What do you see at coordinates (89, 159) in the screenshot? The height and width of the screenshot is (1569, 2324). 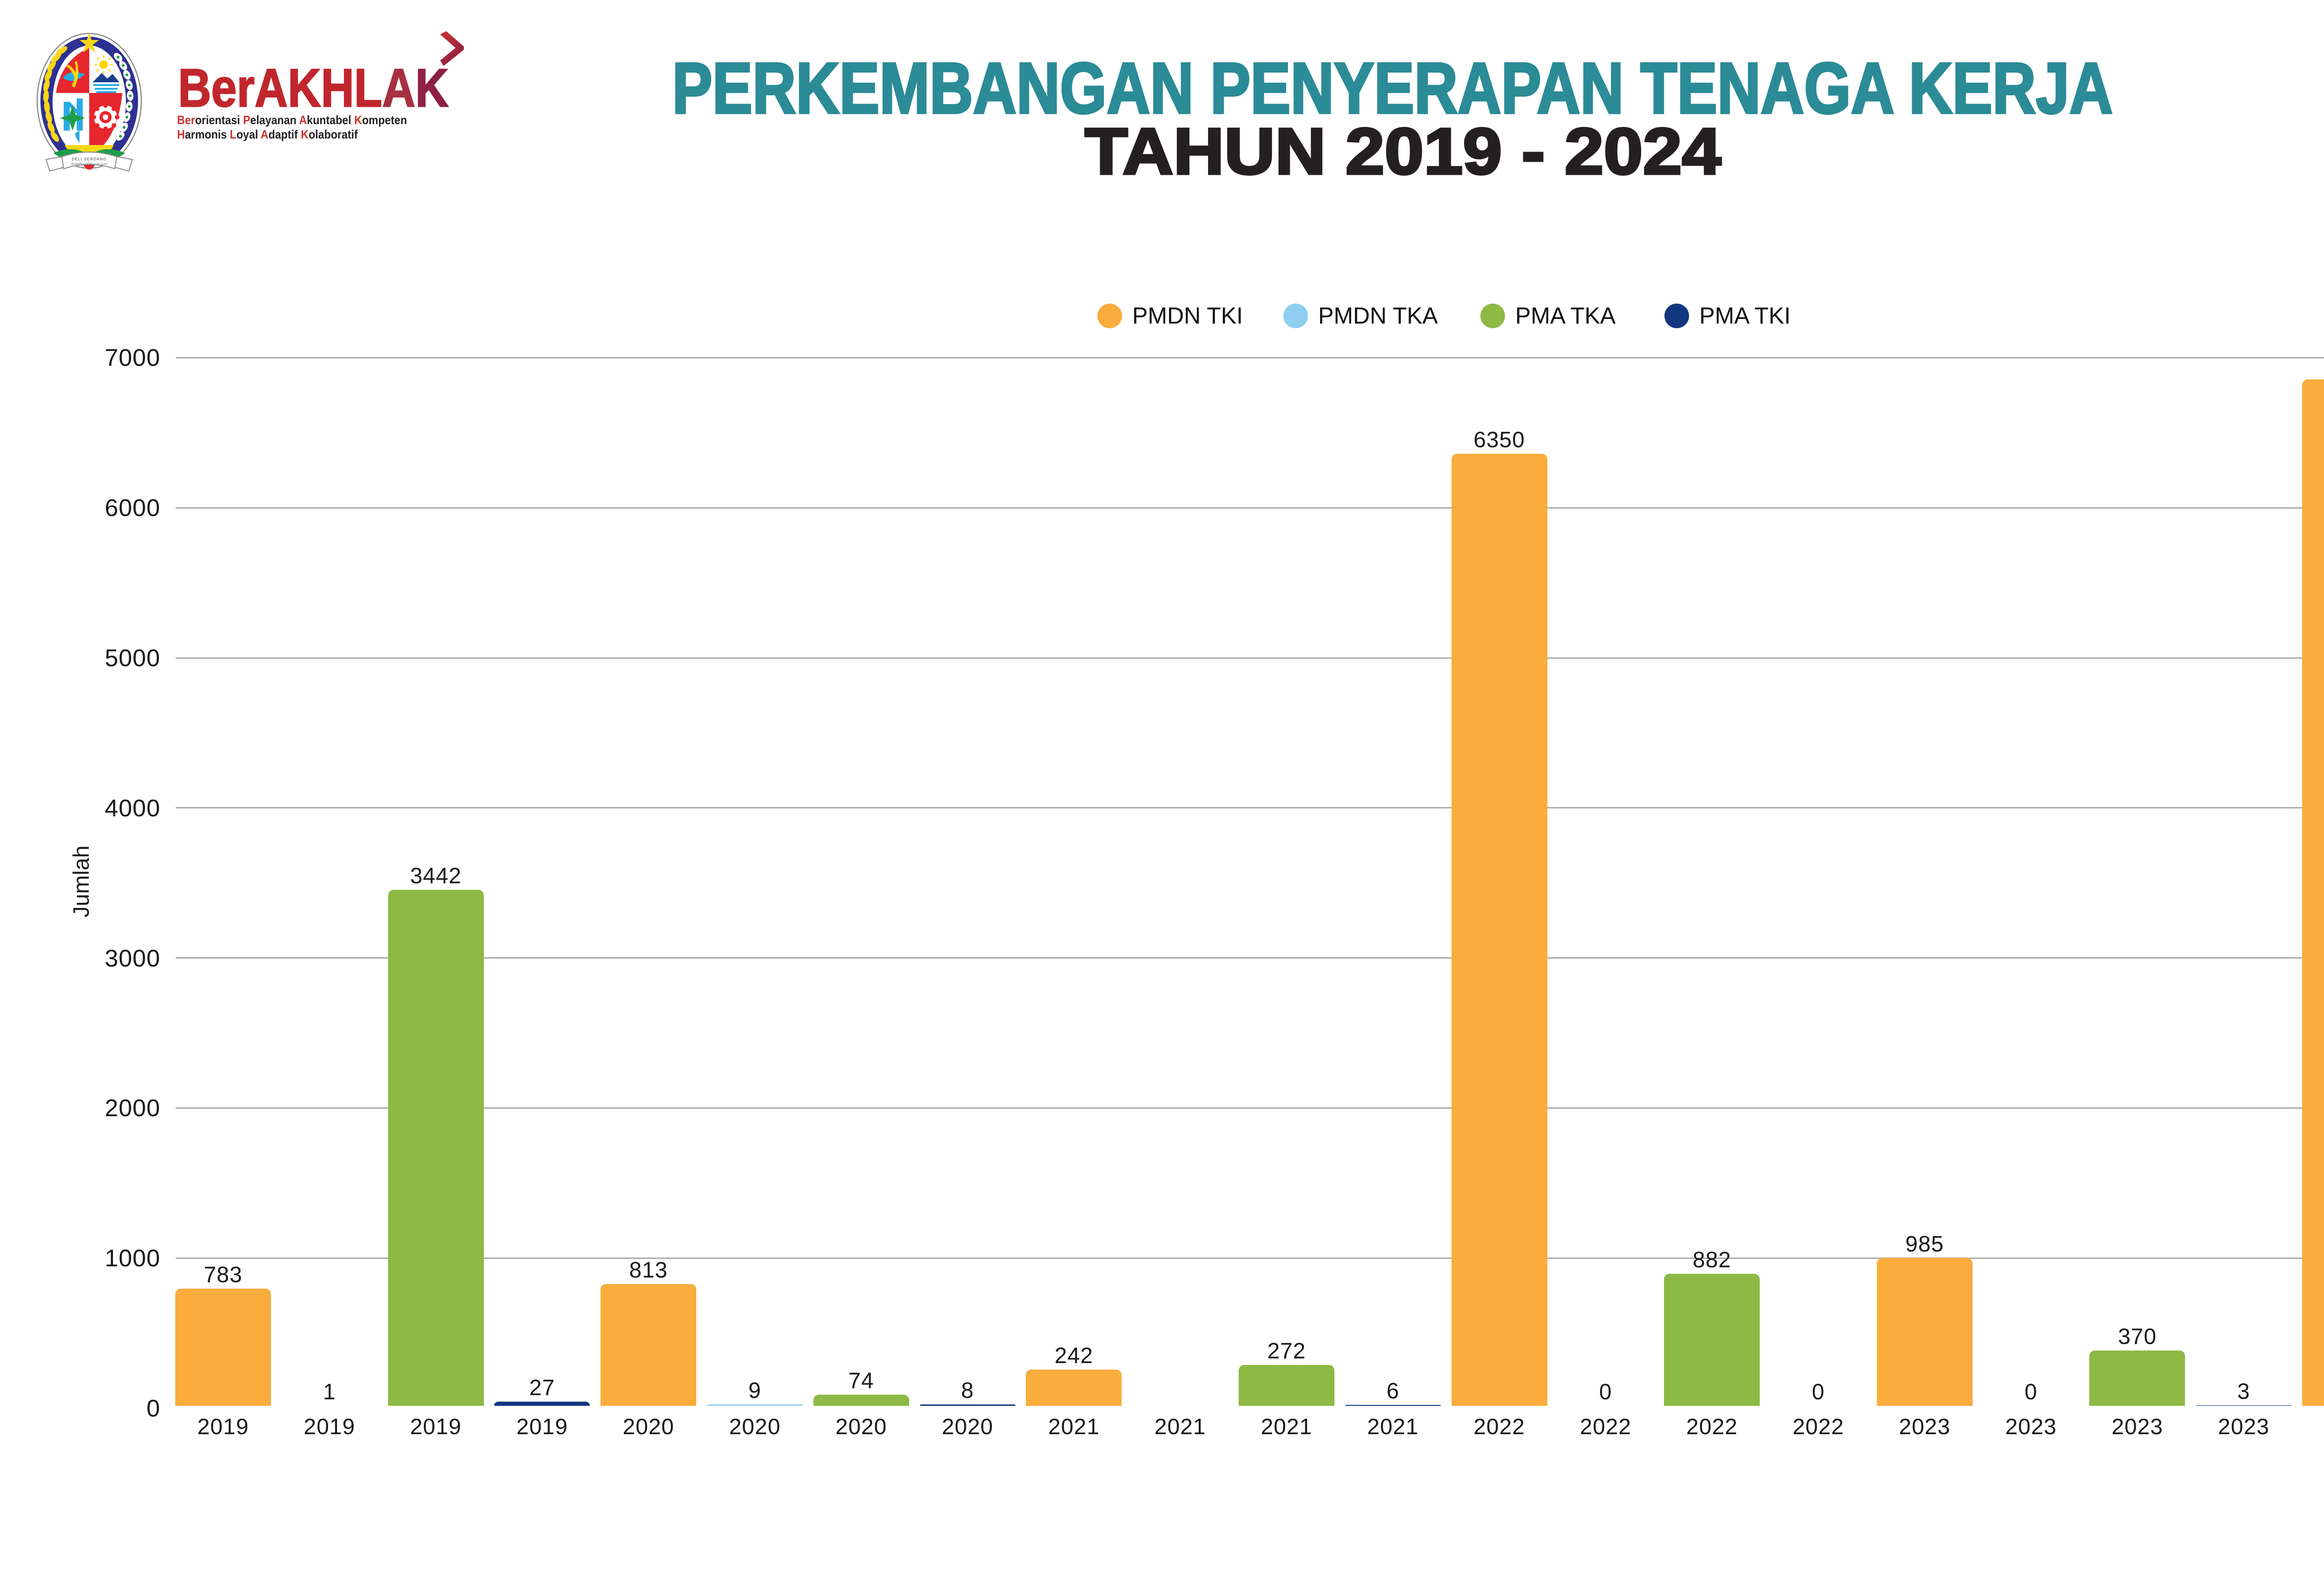 I see `svg-text: DELI SERDANG` at bounding box center [89, 159].